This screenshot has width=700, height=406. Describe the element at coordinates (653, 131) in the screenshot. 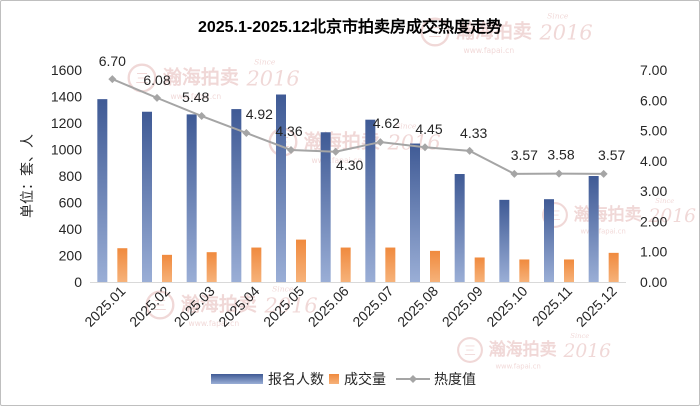

I see `y2-tick-label: 5.00` at that location.